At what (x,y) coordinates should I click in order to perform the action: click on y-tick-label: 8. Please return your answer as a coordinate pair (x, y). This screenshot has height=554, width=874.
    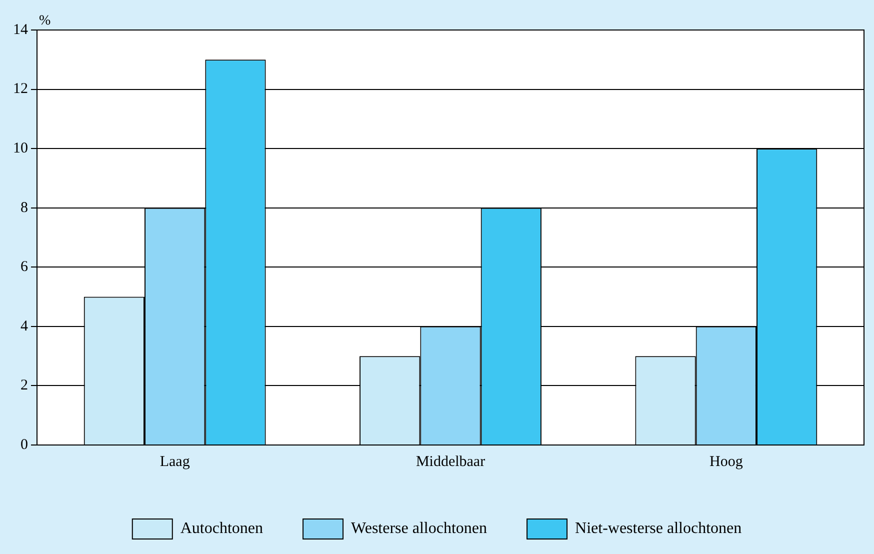
    Looking at the image, I should click on (24, 208).